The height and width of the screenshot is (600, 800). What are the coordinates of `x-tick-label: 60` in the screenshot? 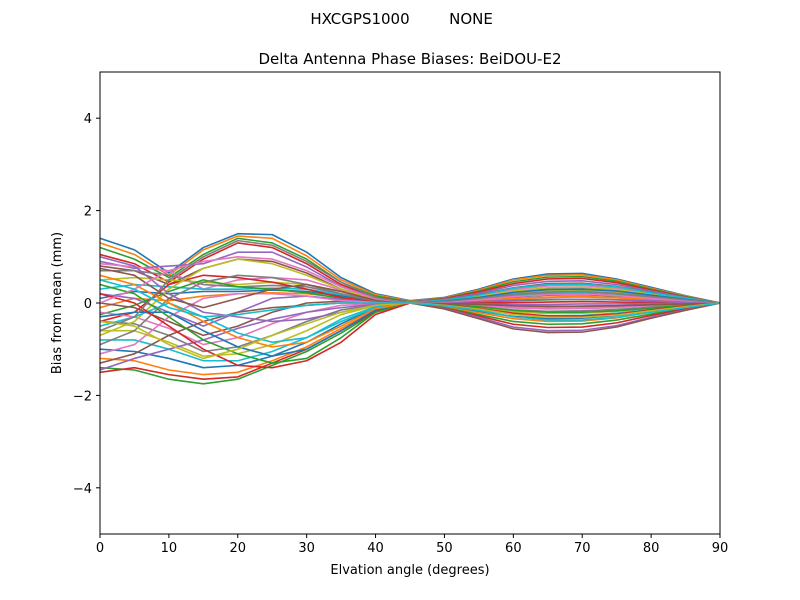 It's located at (513, 548).